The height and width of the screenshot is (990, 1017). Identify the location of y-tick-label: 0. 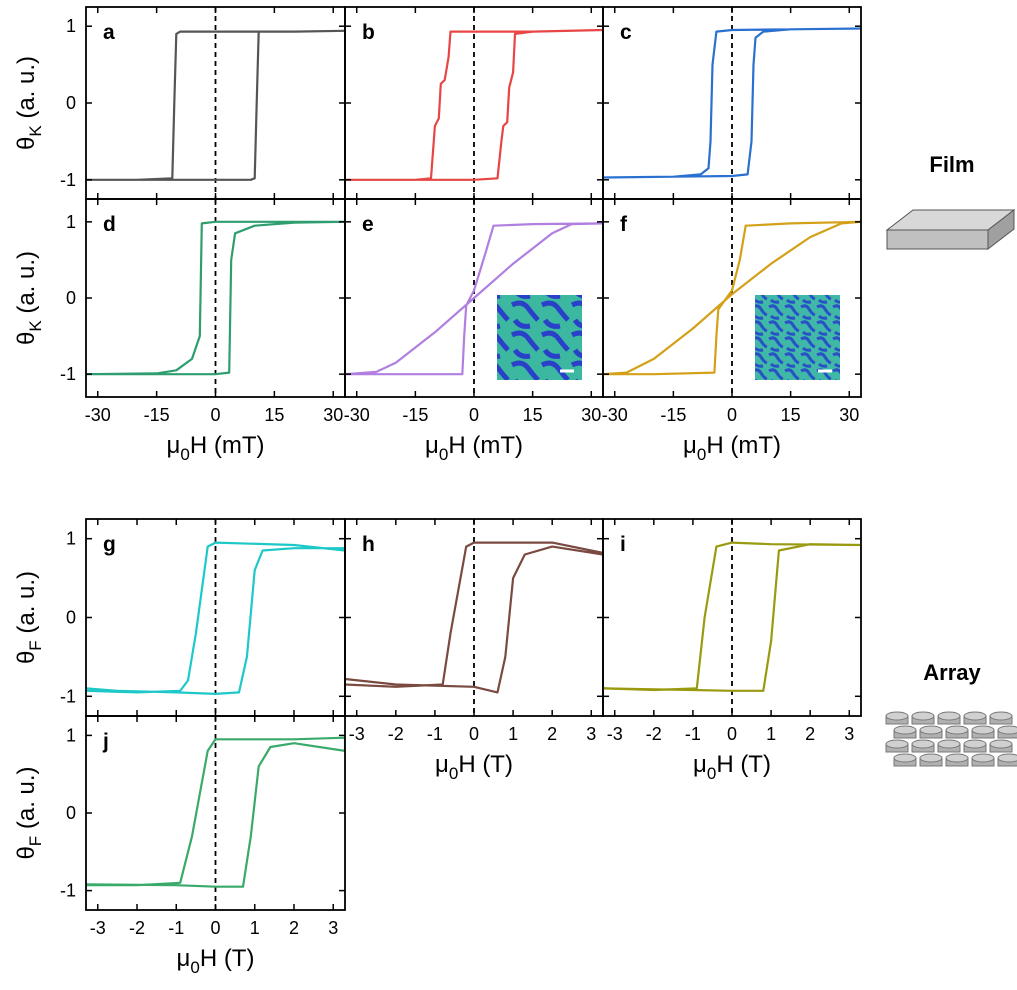
(71, 813).